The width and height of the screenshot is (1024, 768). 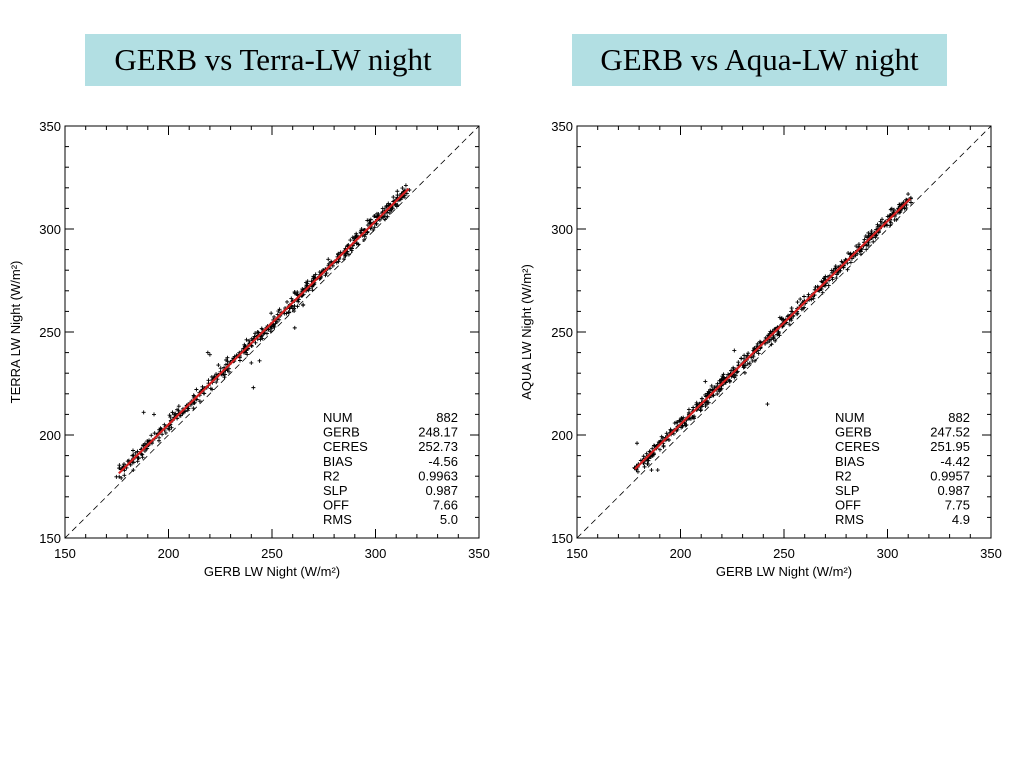 What do you see at coordinates (784, 571) in the screenshot?
I see `x-axis-label: GERB LW Night (W/m²)` at bounding box center [784, 571].